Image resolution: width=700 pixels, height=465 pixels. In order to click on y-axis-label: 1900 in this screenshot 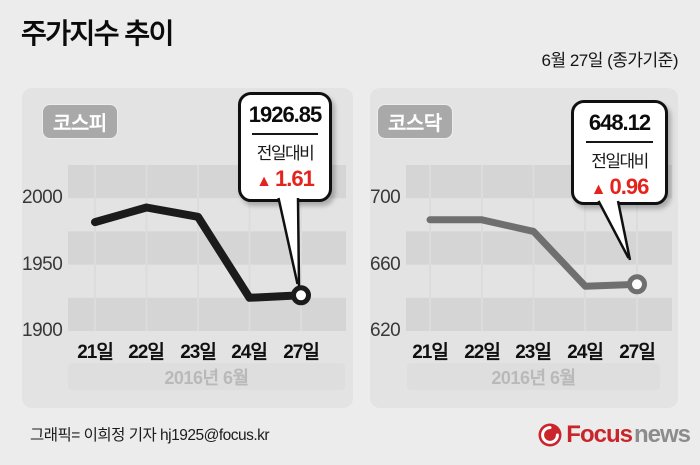, I will do `click(42, 330)`.